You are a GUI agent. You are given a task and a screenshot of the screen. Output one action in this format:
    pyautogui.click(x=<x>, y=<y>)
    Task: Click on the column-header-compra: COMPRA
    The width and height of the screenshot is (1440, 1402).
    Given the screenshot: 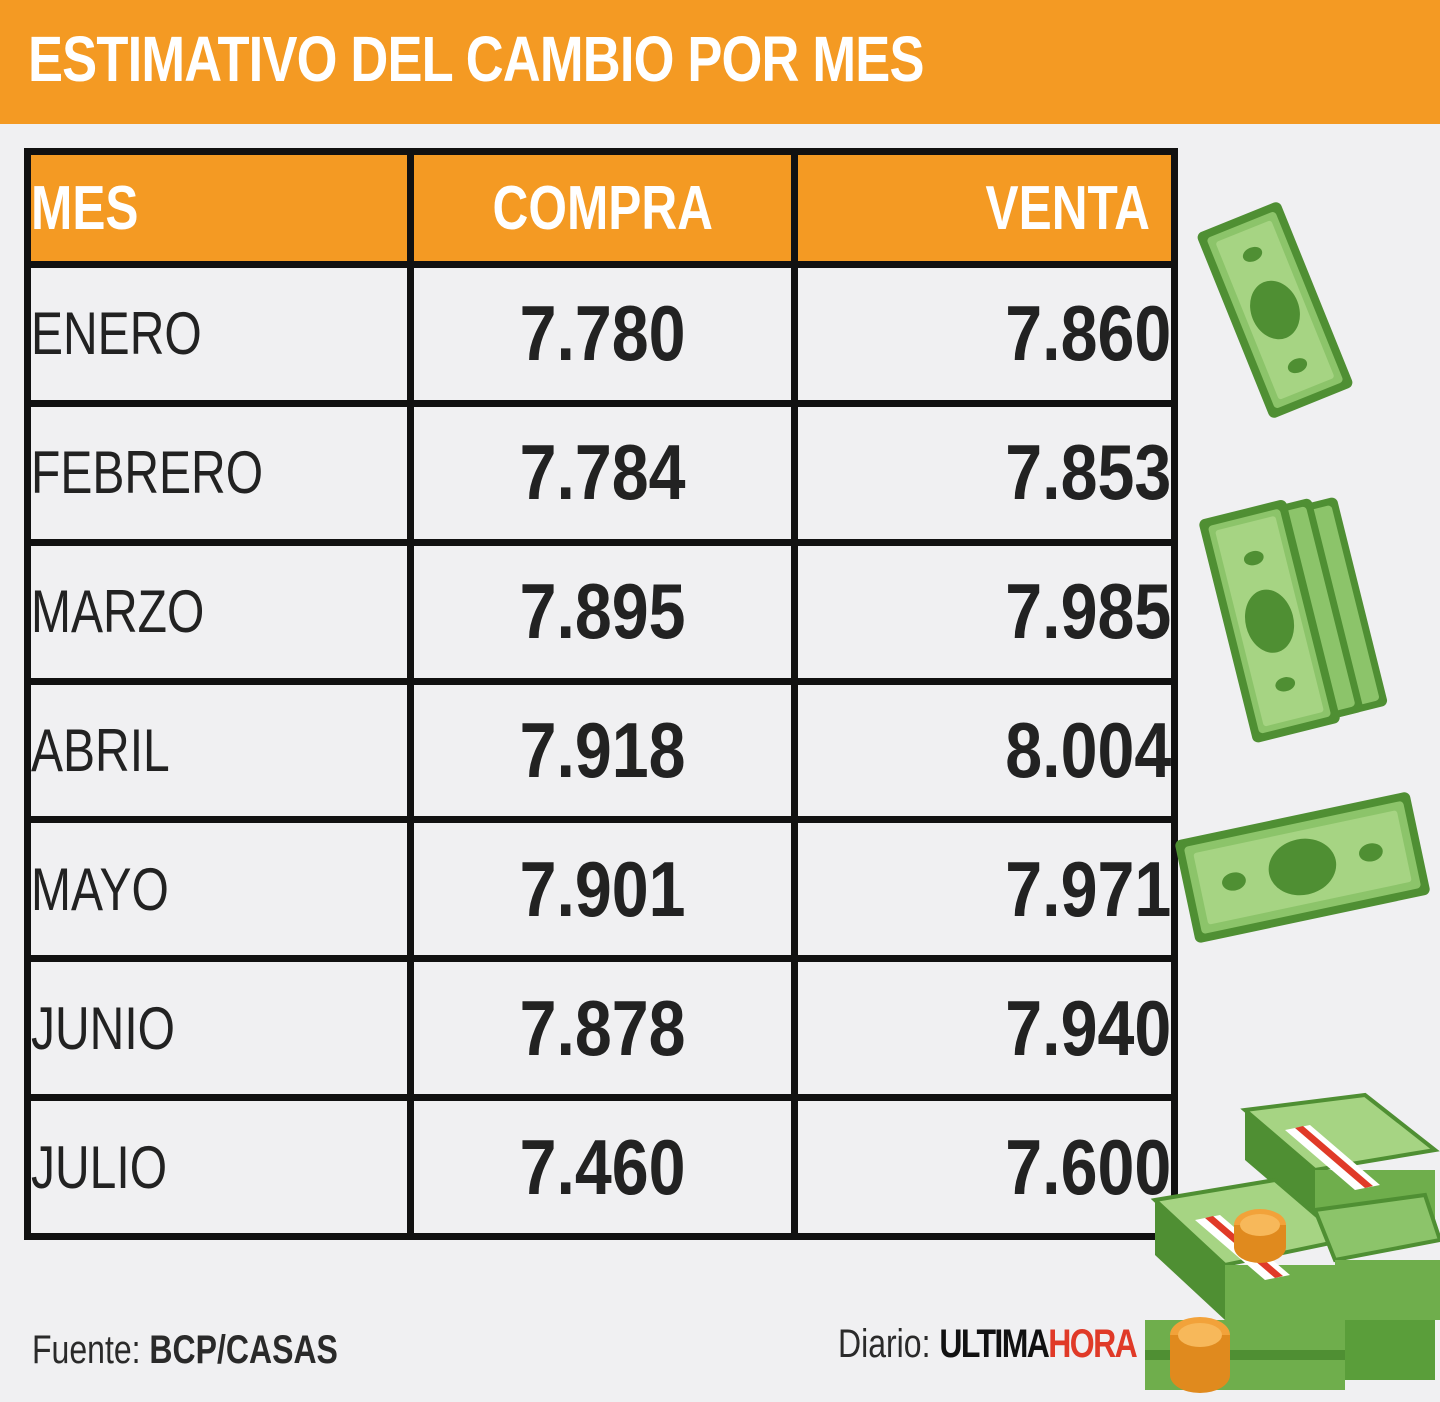 What is the action you would take?
    pyautogui.click(x=602, y=208)
    